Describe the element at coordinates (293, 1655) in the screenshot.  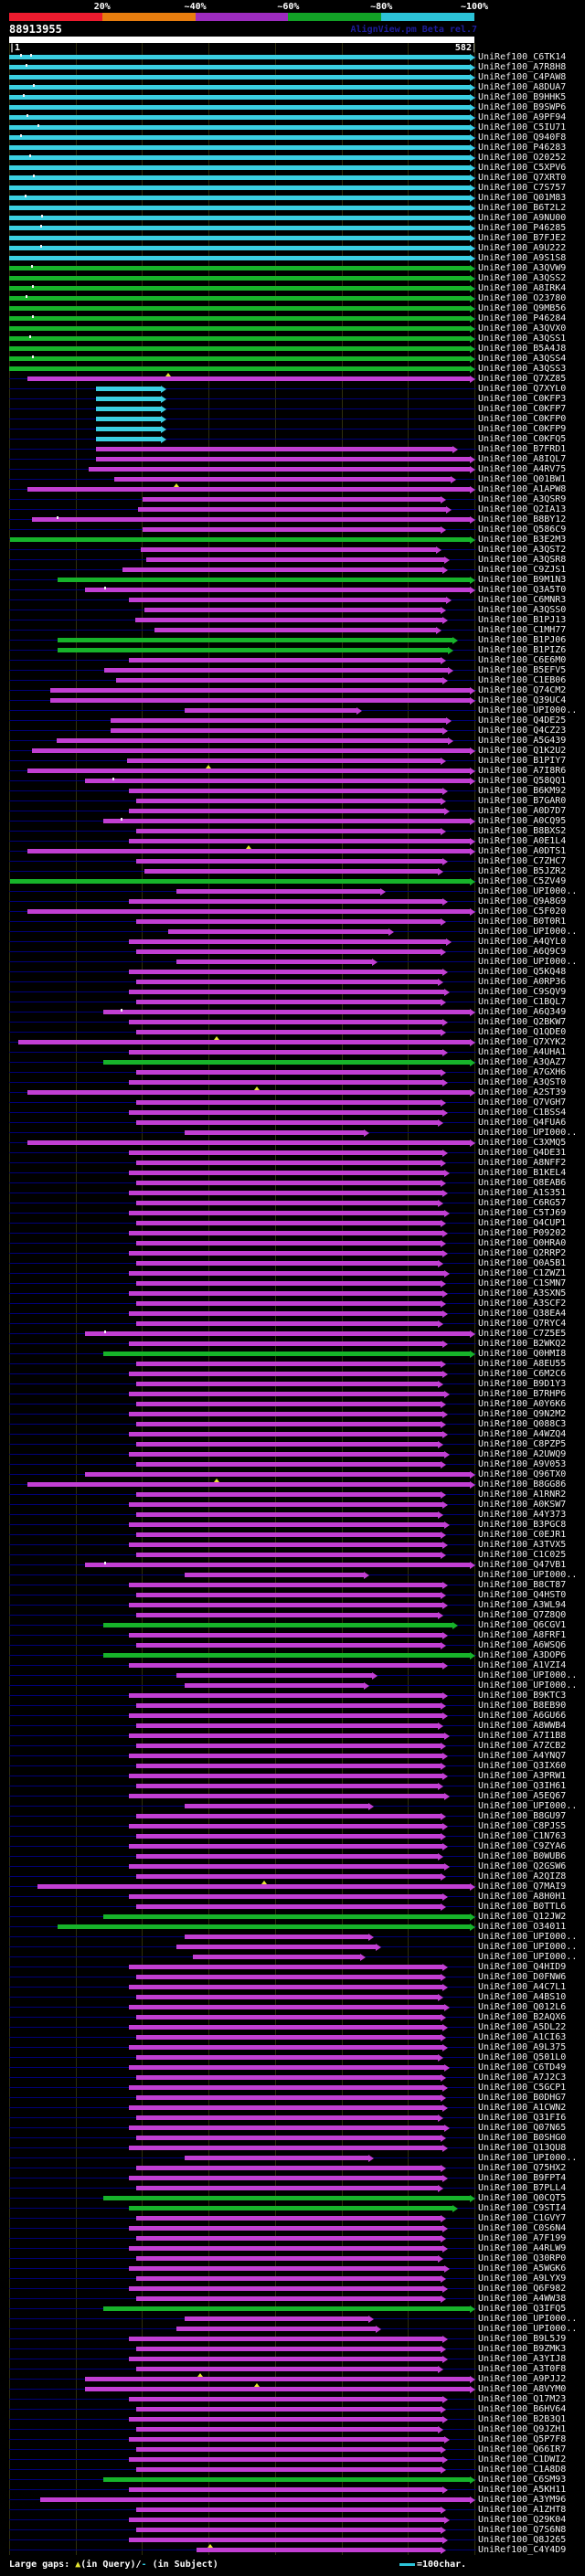
I see `alignment-row: UniRef100_A3DOP6` at that location.